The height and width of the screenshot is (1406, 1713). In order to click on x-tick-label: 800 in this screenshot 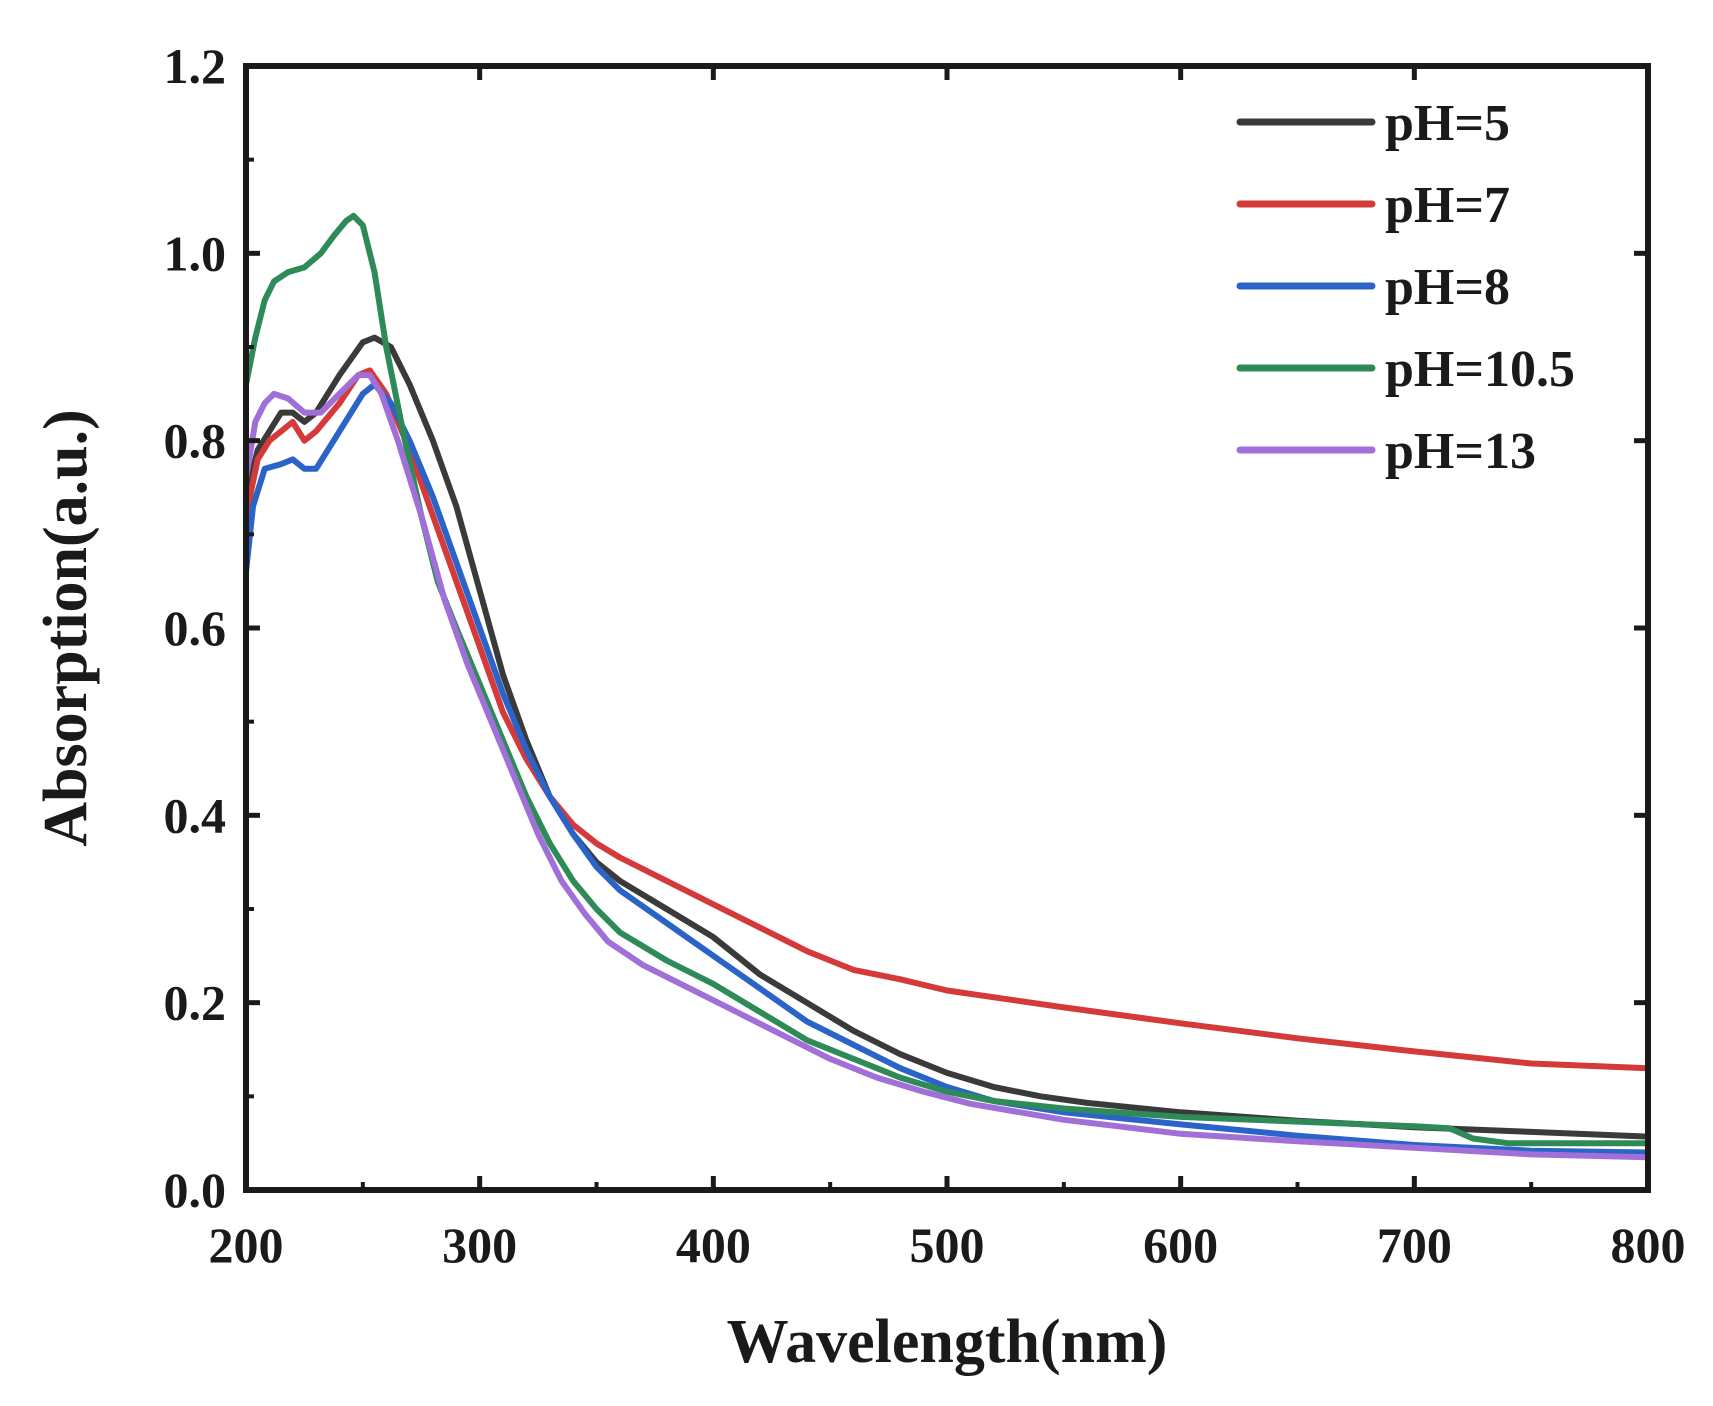, I will do `click(1648, 1245)`.